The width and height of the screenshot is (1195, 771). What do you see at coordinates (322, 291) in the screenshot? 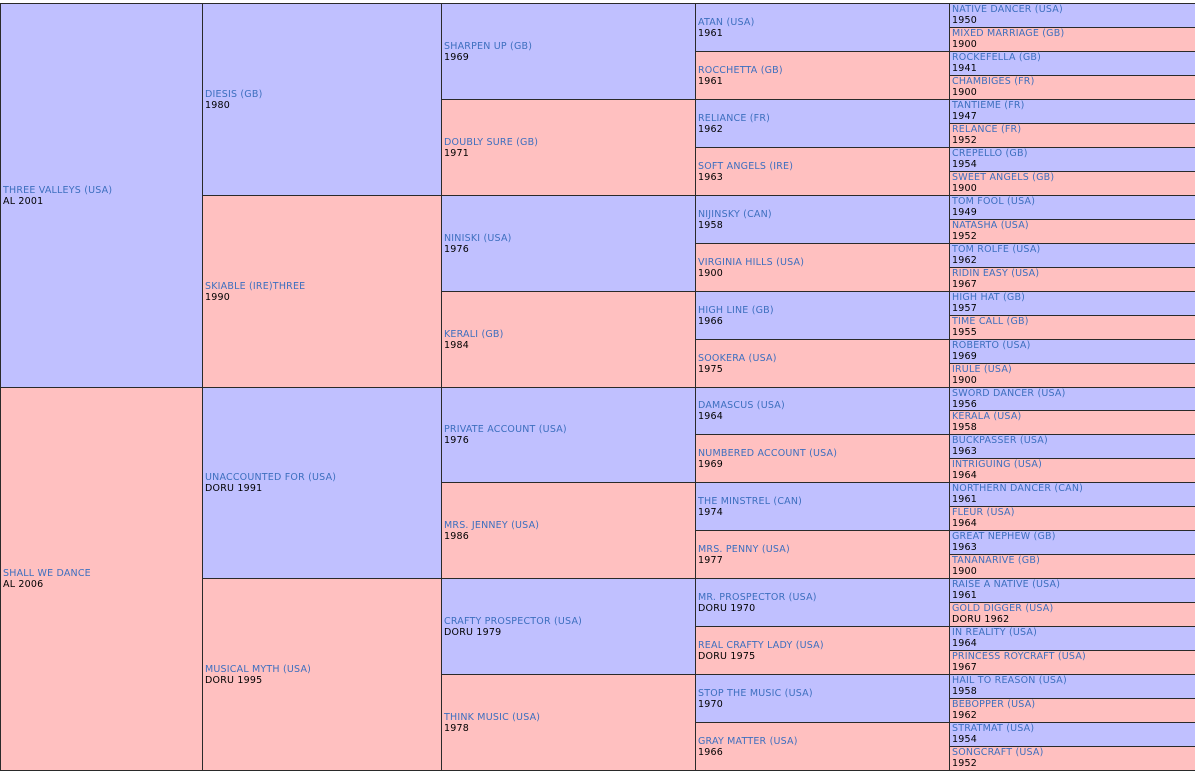
I see `pedigree-cell-gen2-2: SKIABLE (IRE)THREE 1990` at bounding box center [322, 291].